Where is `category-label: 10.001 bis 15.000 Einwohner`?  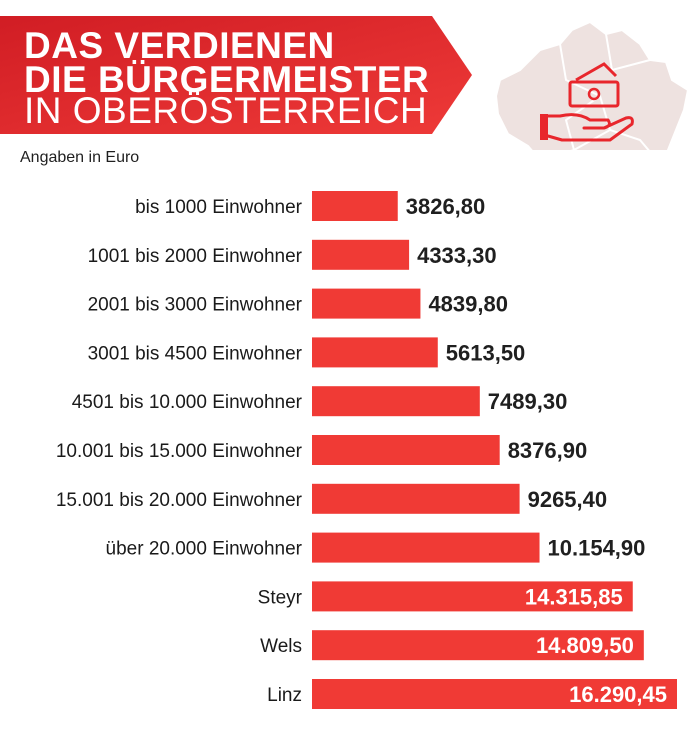
category-label: 10.001 bis 15.000 Einwohner is located at coordinates (179, 451).